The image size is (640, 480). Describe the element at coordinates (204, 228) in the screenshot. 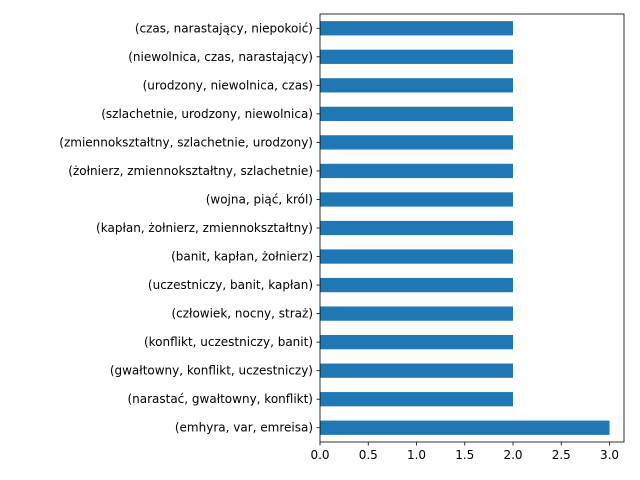

I see `y-tick-label: (kapłan, żołnierz, zmiennokształtny)` at that location.